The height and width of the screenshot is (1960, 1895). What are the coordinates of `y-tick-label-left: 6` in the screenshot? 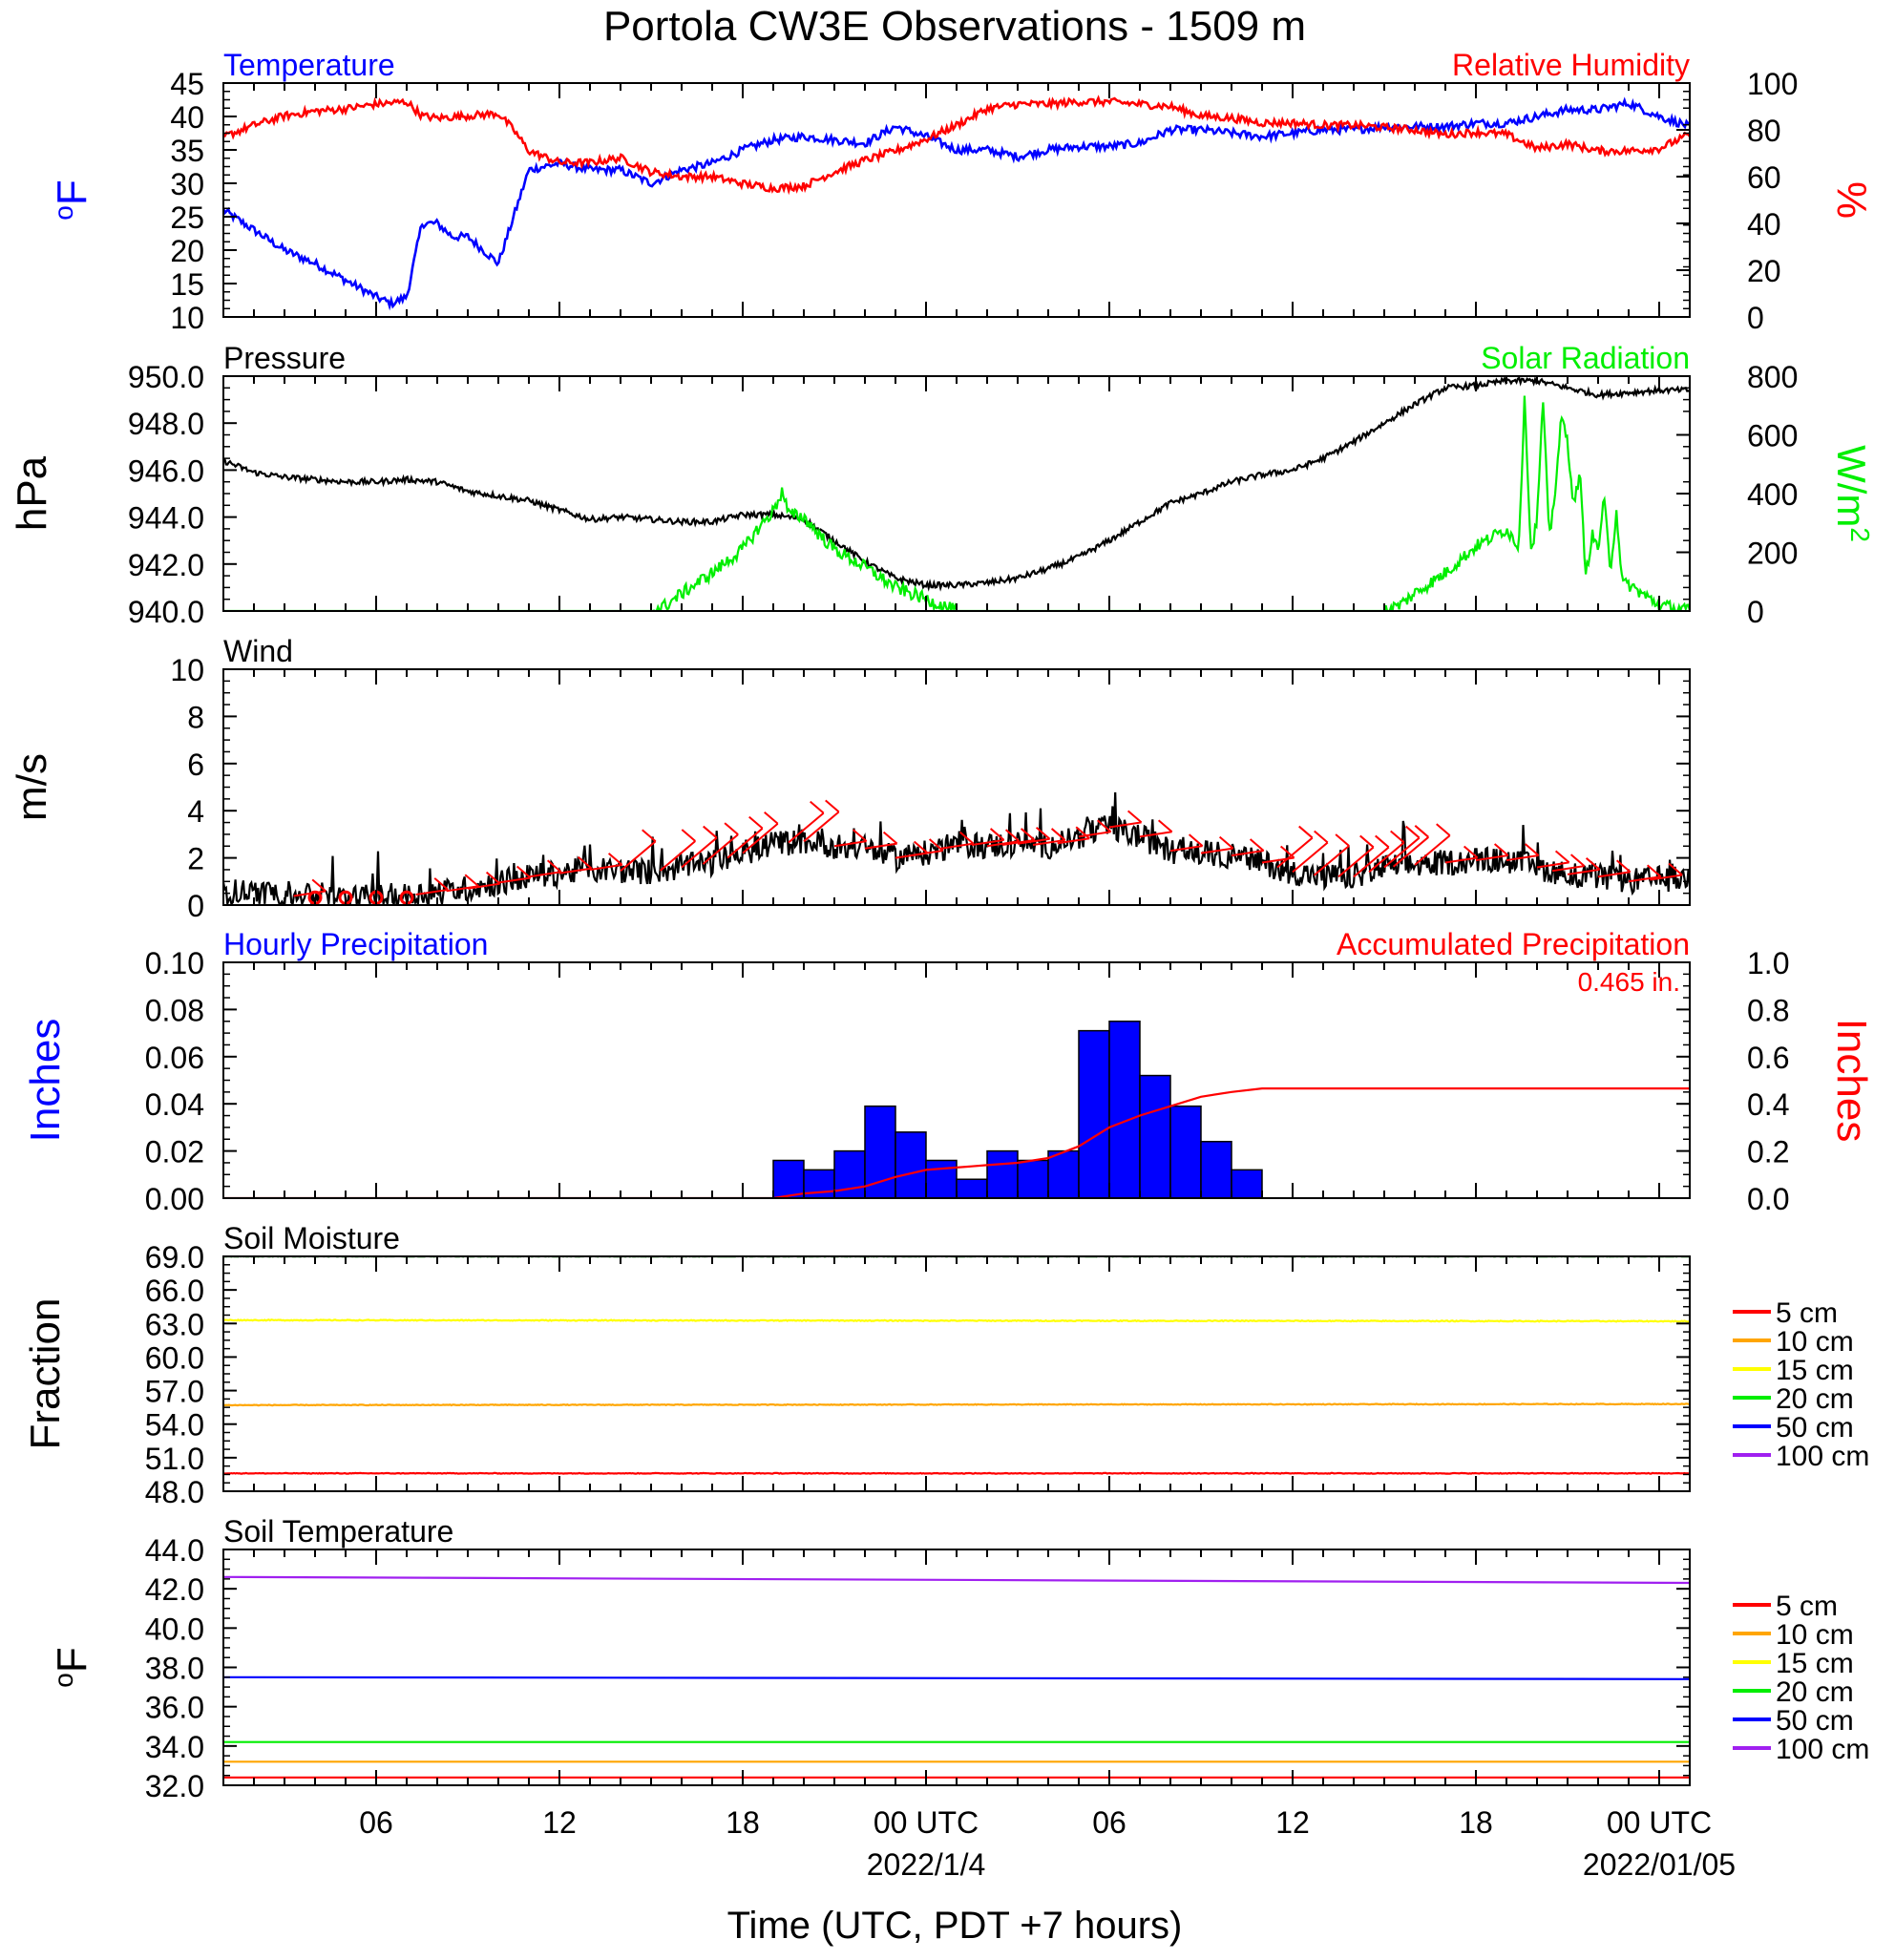 It's located at (195, 765).